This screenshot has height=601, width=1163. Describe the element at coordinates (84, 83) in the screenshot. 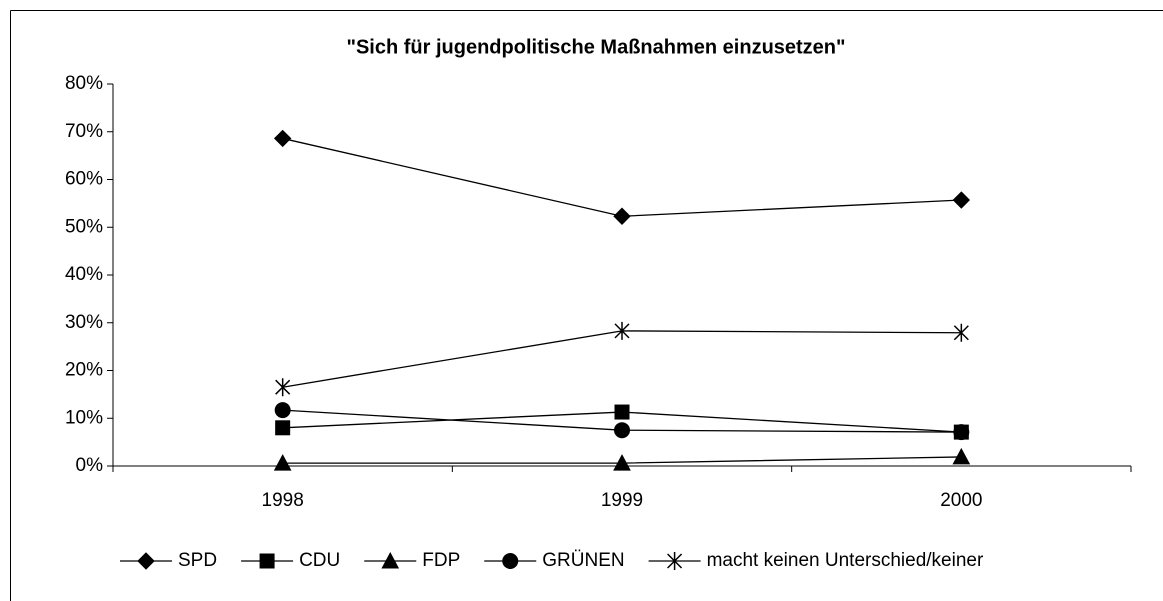

I see `y-tick-label: 80%` at that location.